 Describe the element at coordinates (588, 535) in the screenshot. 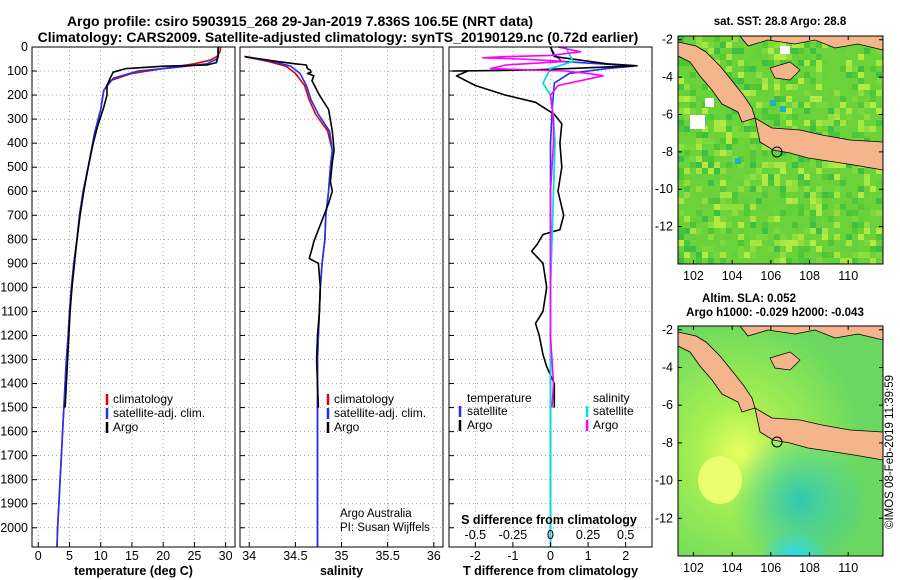

I see `secondary-tick-label: 0.25` at that location.